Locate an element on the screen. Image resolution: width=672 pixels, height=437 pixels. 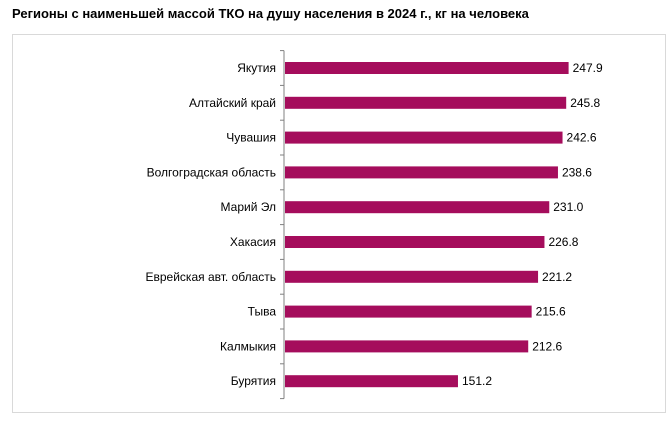
data-label: 238.6 is located at coordinates (577, 172).